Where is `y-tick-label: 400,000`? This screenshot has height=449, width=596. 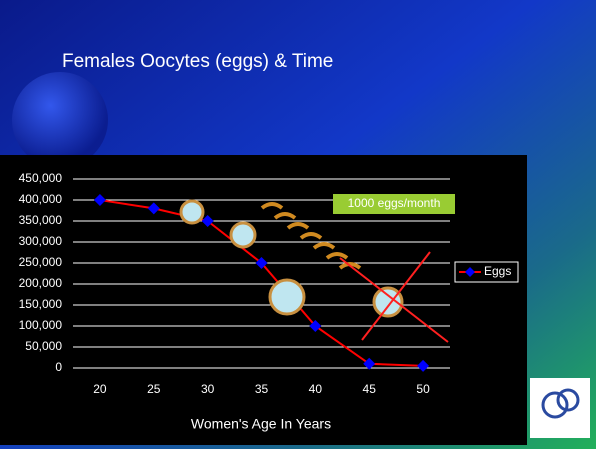
y-tick-label: 400,000 is located at coordinates (41, 199).